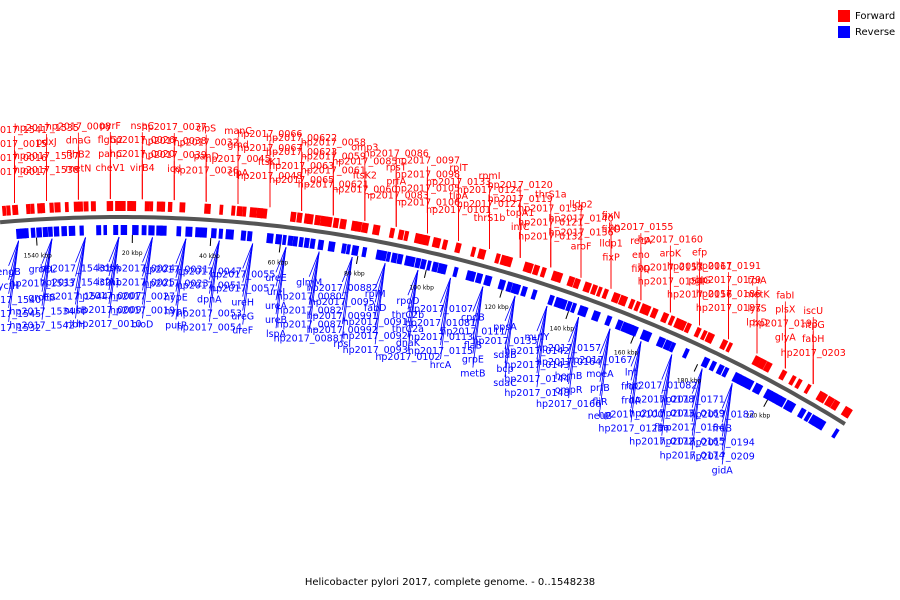  What do you see at coordinates (505, 383) in the screenshot?
I see `reverse-gene-label: sdaC` at bounding box center [505, 383].